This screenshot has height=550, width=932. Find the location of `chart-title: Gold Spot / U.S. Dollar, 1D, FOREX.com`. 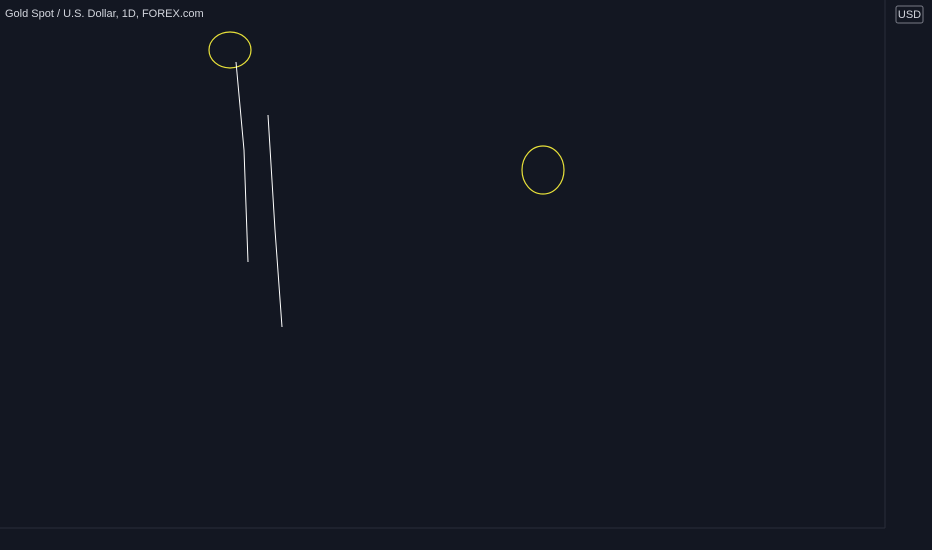

chart-title: Gold Spot / U.S. Dollar, 1D, FOREX.com is located at coordinates (104, 14).